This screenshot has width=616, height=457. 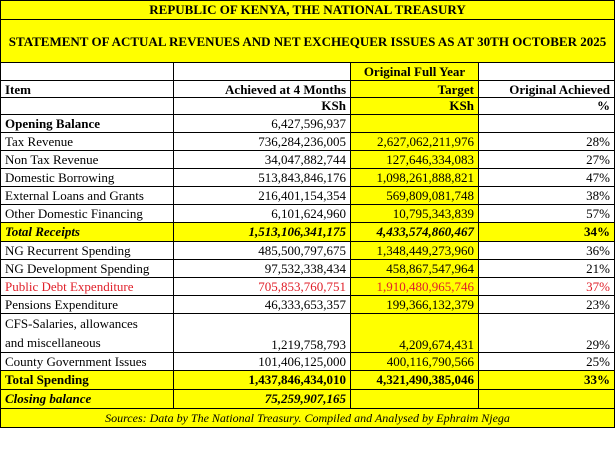 I want to click on title-row-1: REPUBLIC OF KENYA, THE NATIONAL TREASURY, so click(x=307, y=10).